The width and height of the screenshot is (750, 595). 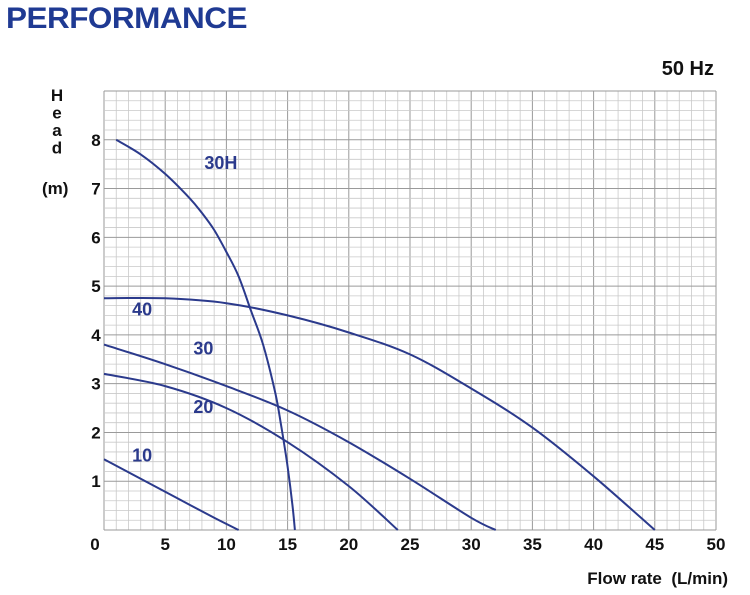 I want to click on frequency-label: 50 Hz, so click(x=688, y=69).